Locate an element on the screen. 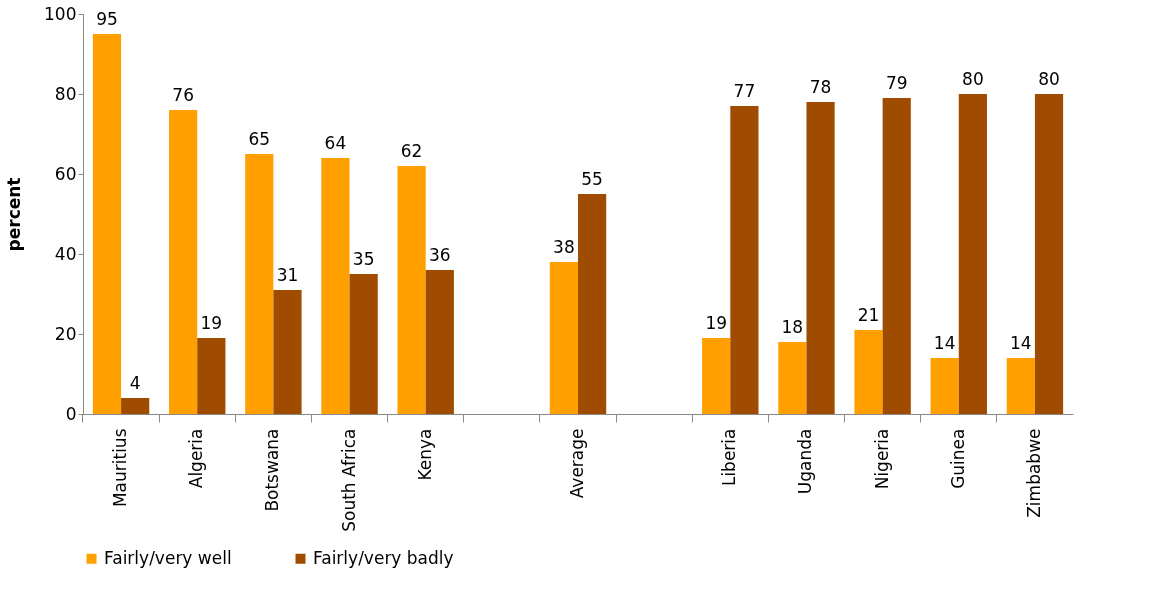 This screenshot has width=1150, height=602. y-tick-label: 0 is located at coordinates (71, 413).